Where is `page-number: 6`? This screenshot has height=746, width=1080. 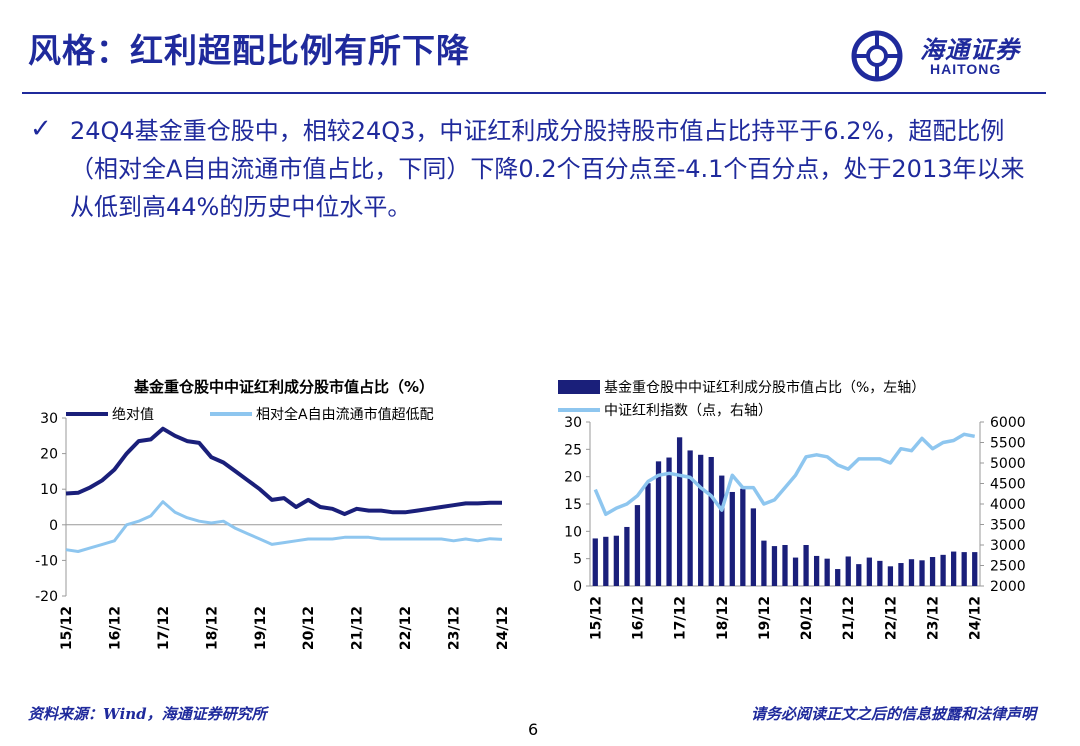
page-number: 6 is located at coordinates (533, 729).